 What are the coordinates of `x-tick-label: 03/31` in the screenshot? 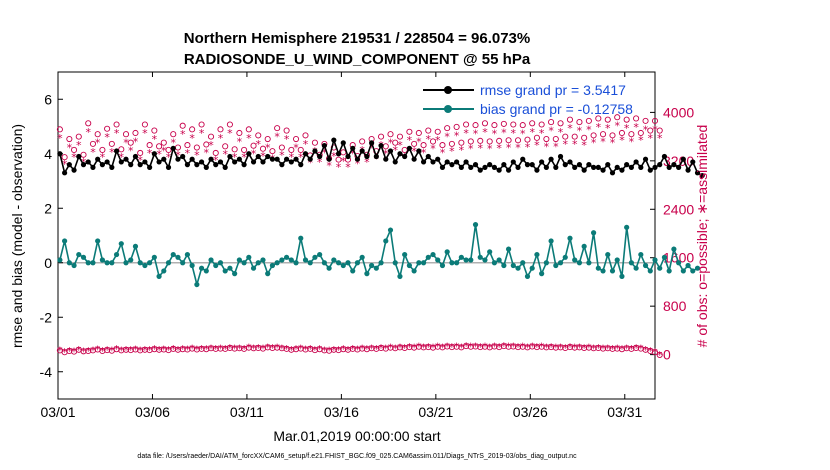 It's located at (624, 412).